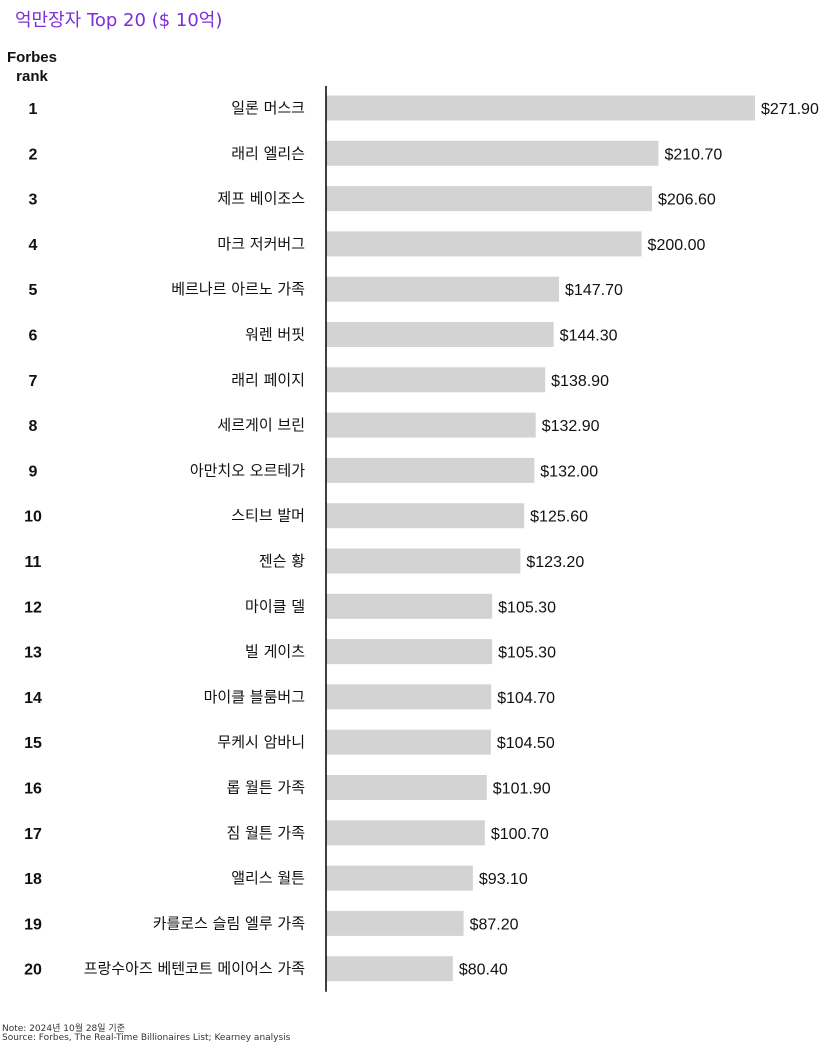 The height and width of the screenshot is (1050, 827). I want to click on value-label: $144.30, so click(589, 336).